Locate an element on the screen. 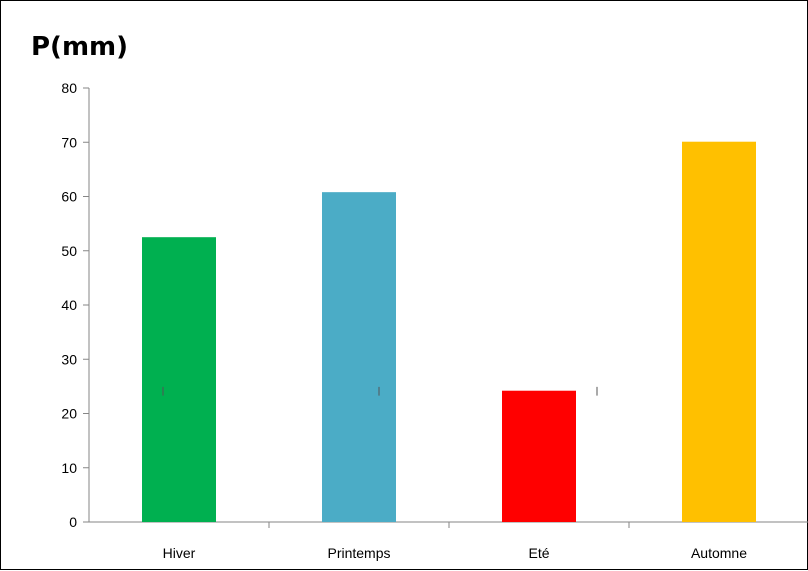 Image resolution: width=808 pixels, height=571 pixels. y-tick-label-60: 60 is located at coordinates (69, 197).